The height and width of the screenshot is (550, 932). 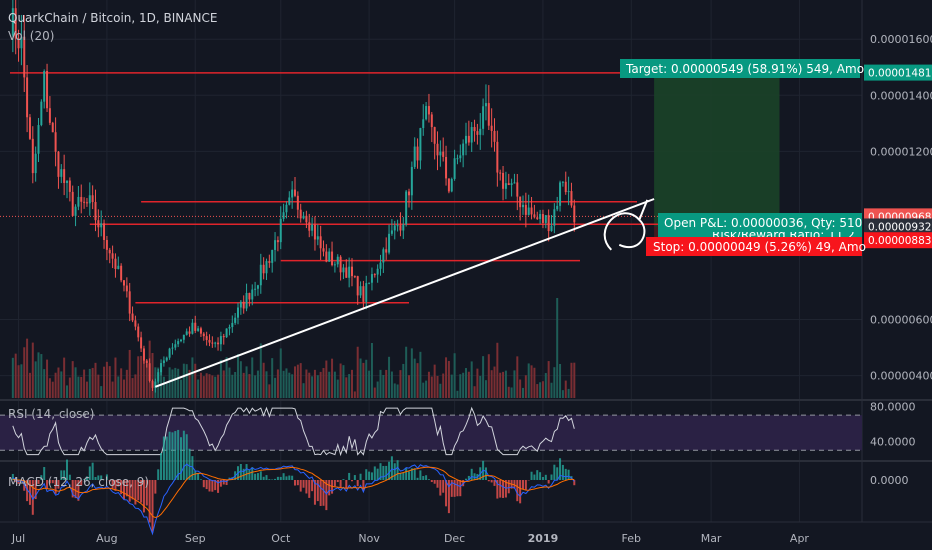 What do you see at coordinates (410, 538) in the screenshot?
I see `time-axis: Jul Aug Sep Oct Nov Dec 2019 Feb Mar Apr` at bounding box center [410, 538].